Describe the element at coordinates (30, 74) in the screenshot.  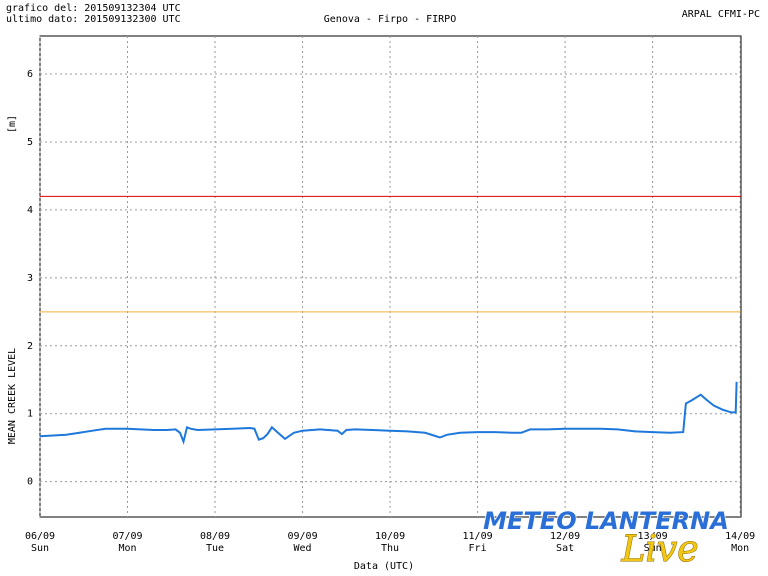
I see `y-tick-label: 6` at that location.